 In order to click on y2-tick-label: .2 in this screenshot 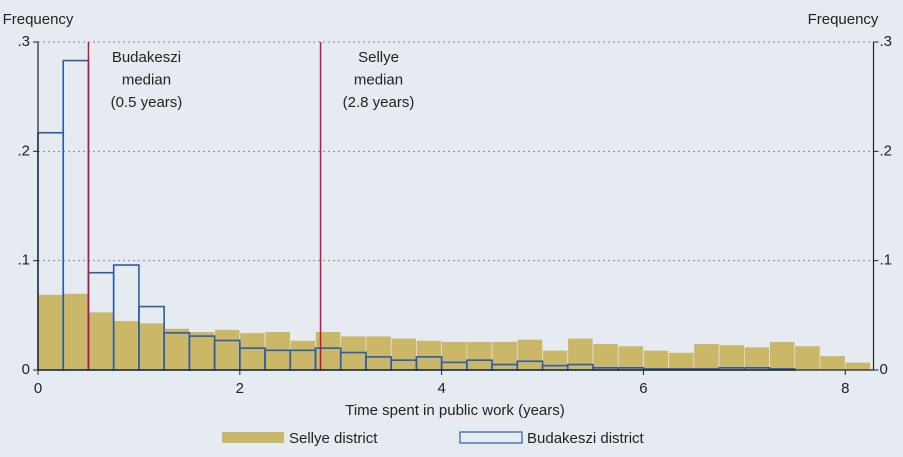, I will do `click(886, 150)`.